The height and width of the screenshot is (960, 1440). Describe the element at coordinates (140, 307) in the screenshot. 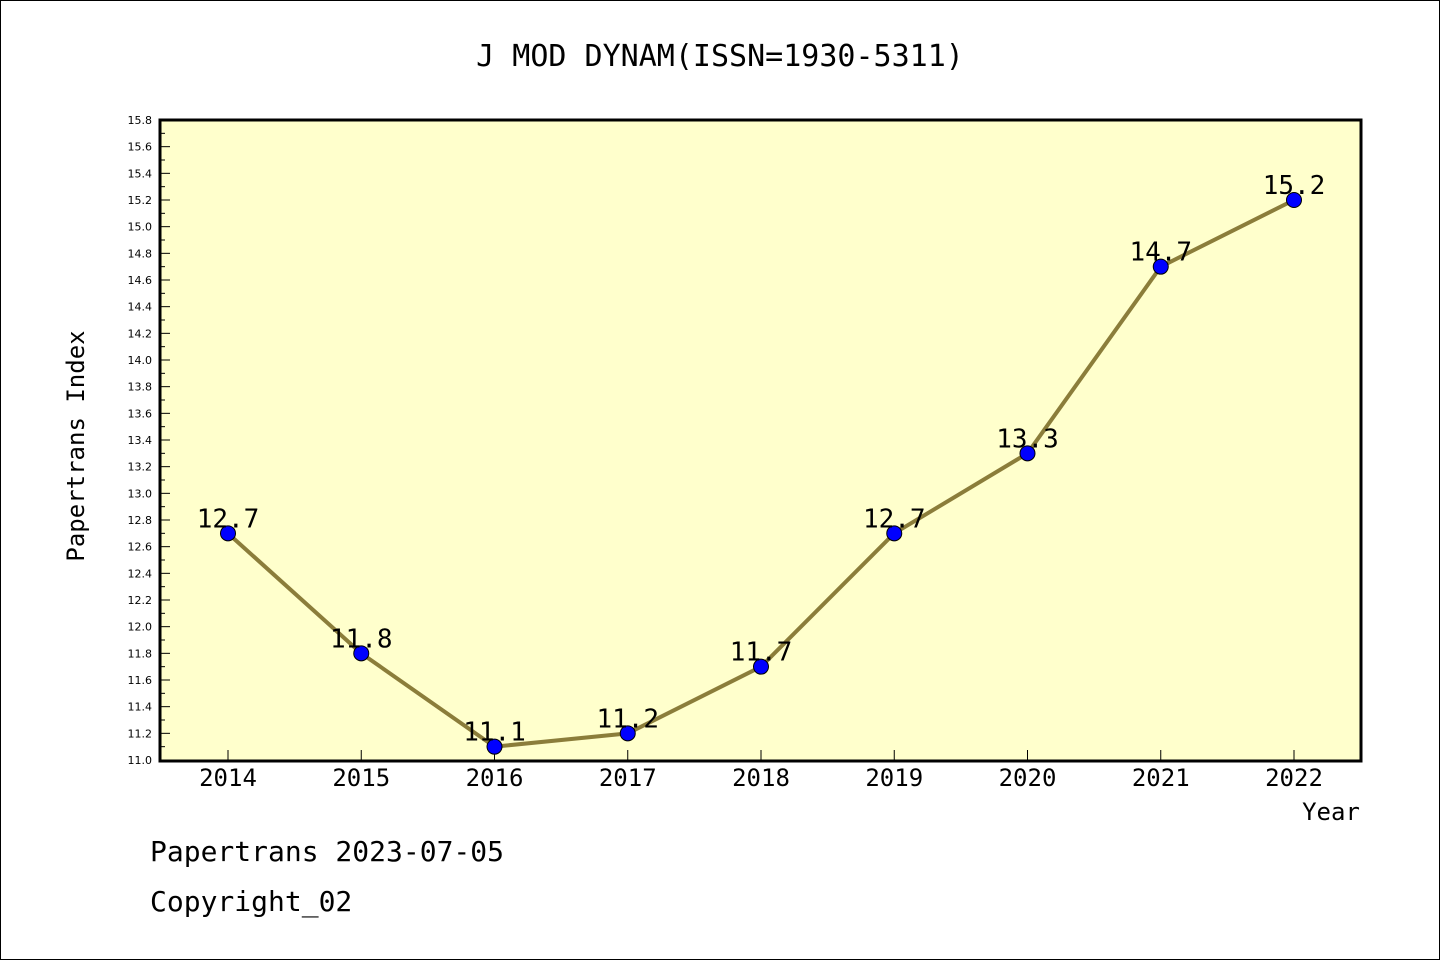

I see `y-tick-label: 14.4` at that location.